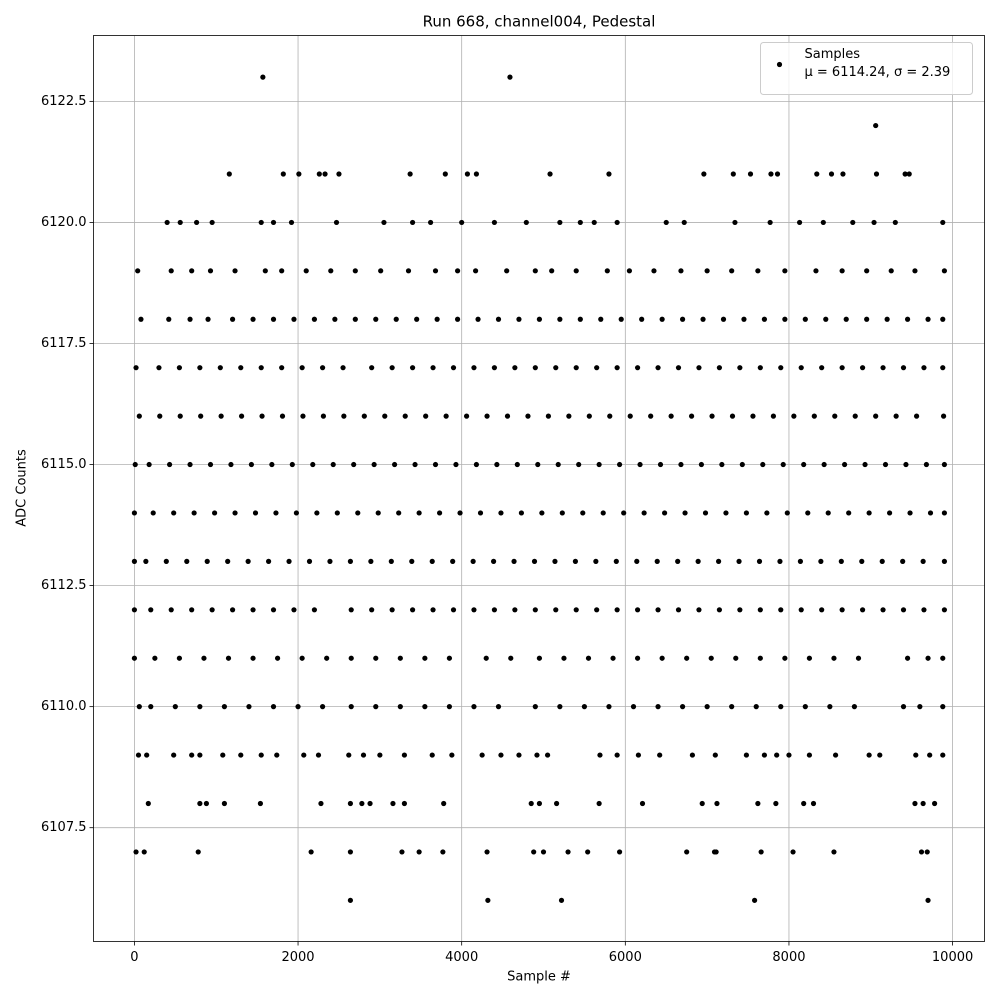 This screenshot has height=1004, width=1000. I want to click on x-tick-label: 6000, so click(625, 957).